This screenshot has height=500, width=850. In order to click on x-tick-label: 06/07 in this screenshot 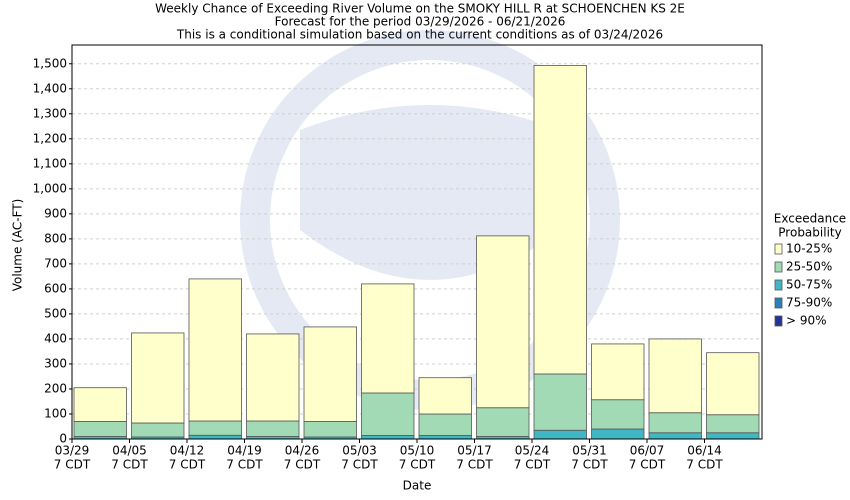, I will do `click(647, 451)`.